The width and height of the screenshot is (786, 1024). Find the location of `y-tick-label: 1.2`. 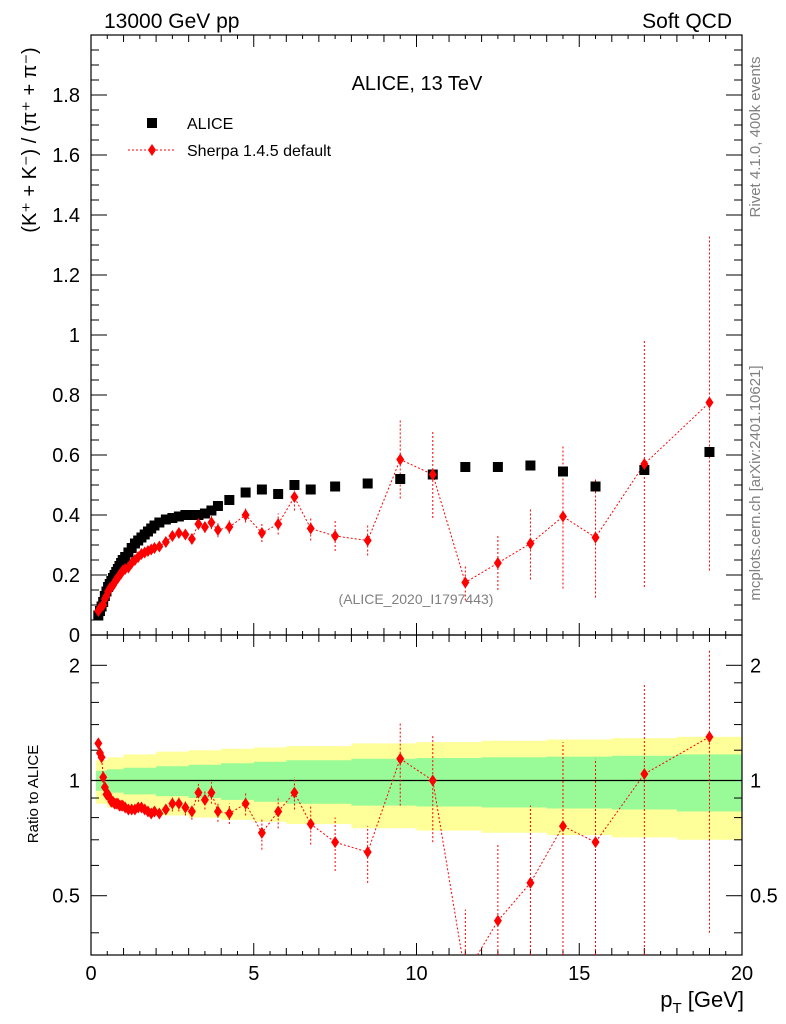

y-tick-label: 1.2 is located at coordinates (66, 276).